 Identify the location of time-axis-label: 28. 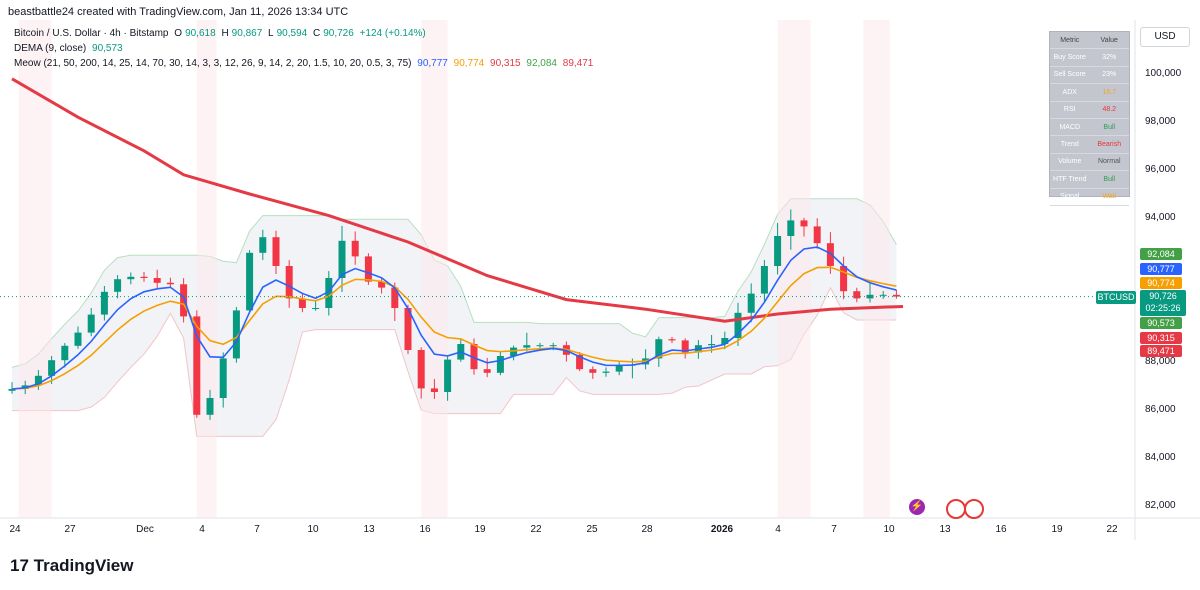
(647, 529).